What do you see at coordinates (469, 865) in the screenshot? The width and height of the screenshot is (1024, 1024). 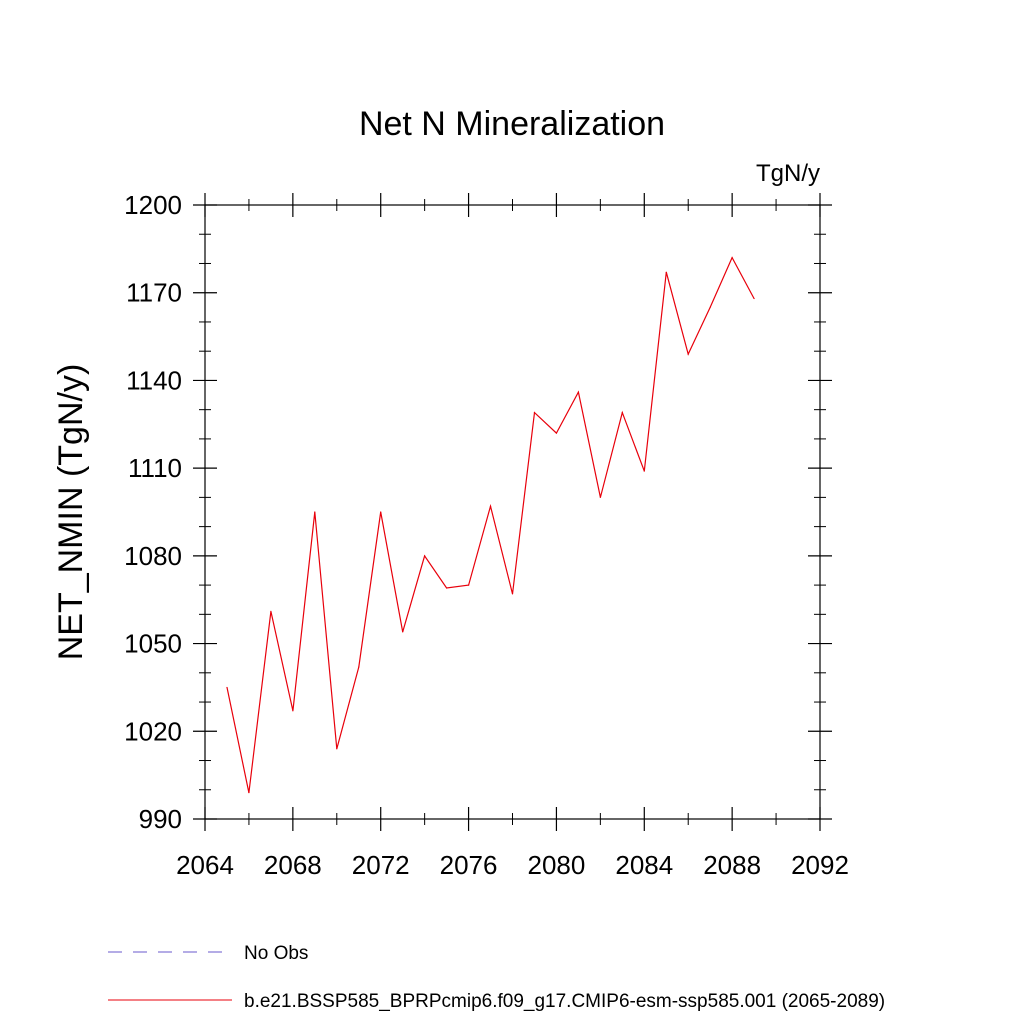 I see `x-tick-label: 2076` at bounding box center [469, 865].